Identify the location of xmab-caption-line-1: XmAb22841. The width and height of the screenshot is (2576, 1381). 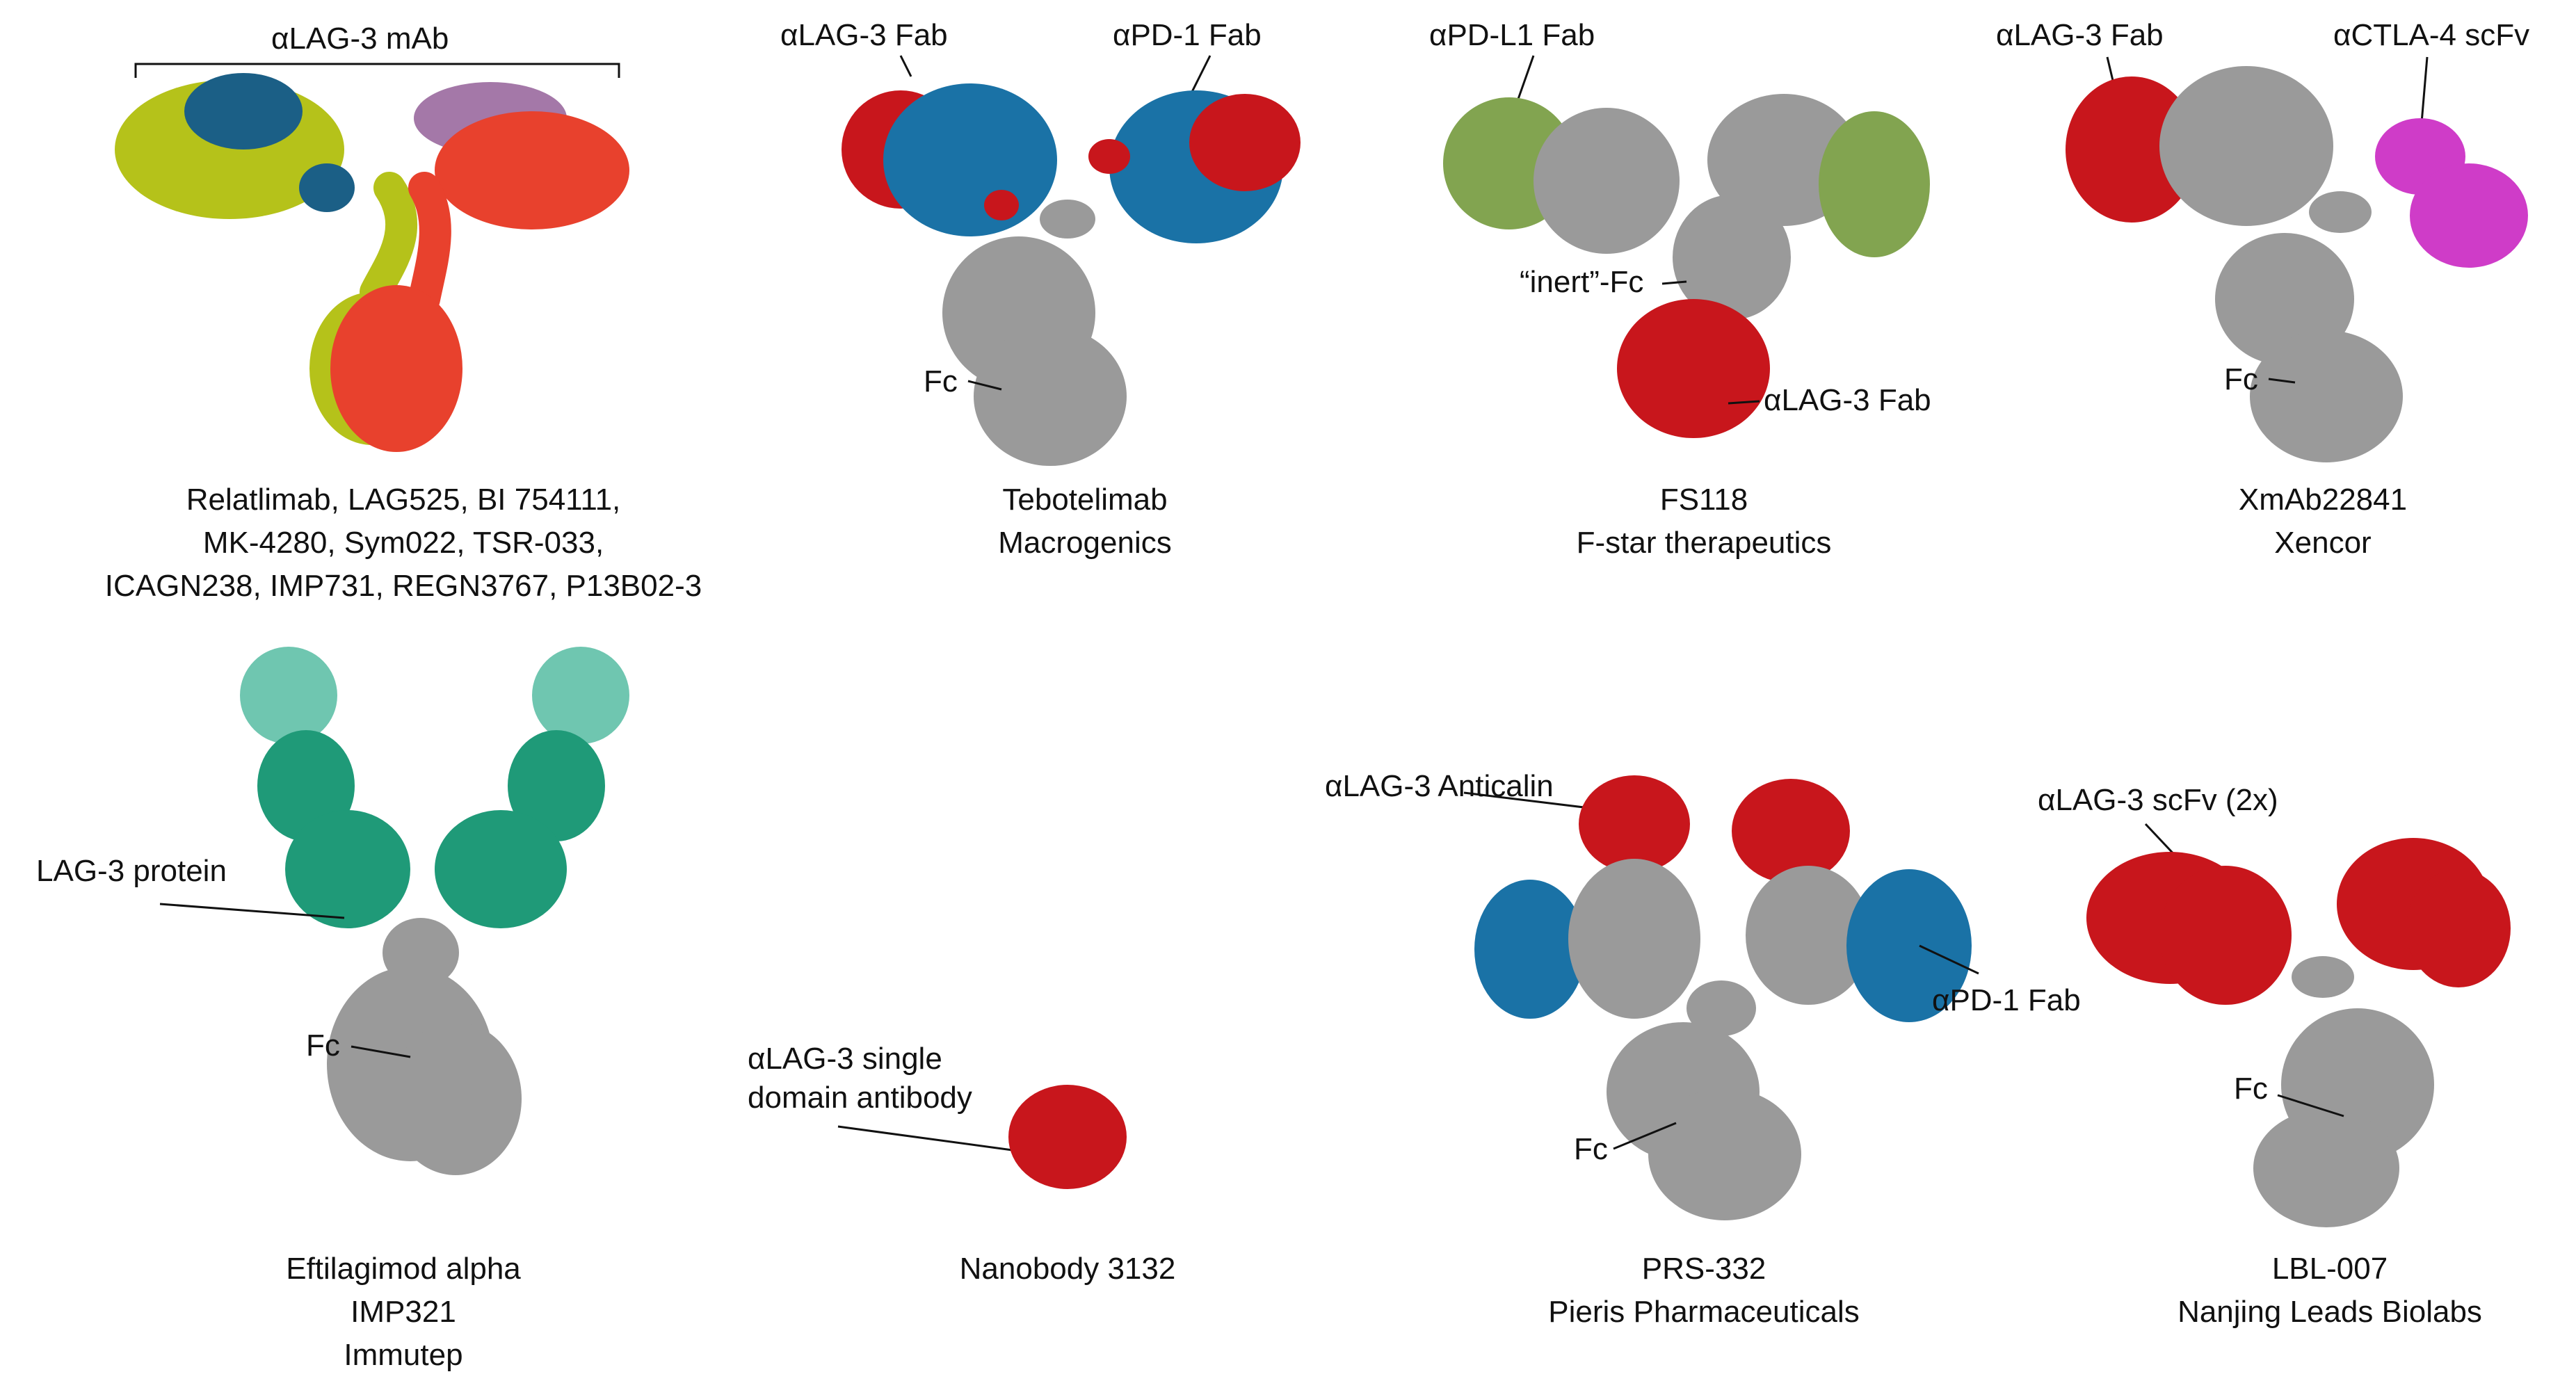
(2323, 500).